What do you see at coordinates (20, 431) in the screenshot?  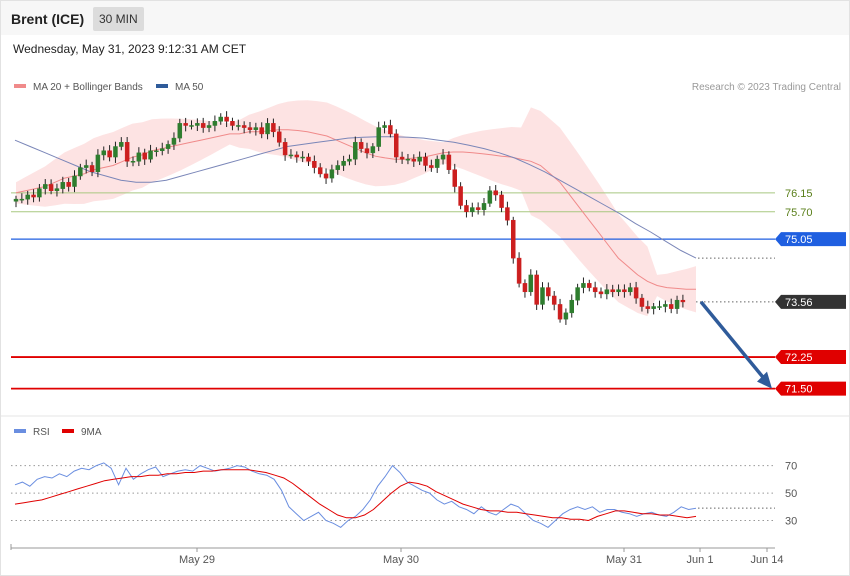 I see `rsi-legend-swatch` at bounding box center [20, 431].